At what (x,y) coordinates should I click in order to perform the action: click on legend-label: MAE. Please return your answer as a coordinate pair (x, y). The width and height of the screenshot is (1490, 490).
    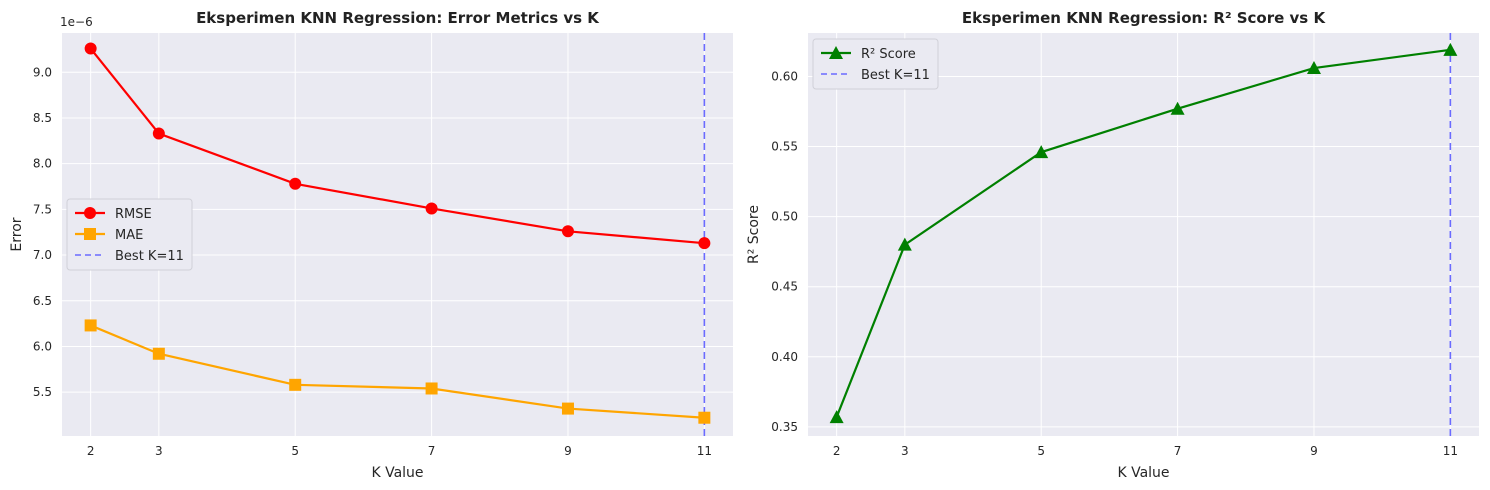
    Looking at the image, I should click on (129, 235).